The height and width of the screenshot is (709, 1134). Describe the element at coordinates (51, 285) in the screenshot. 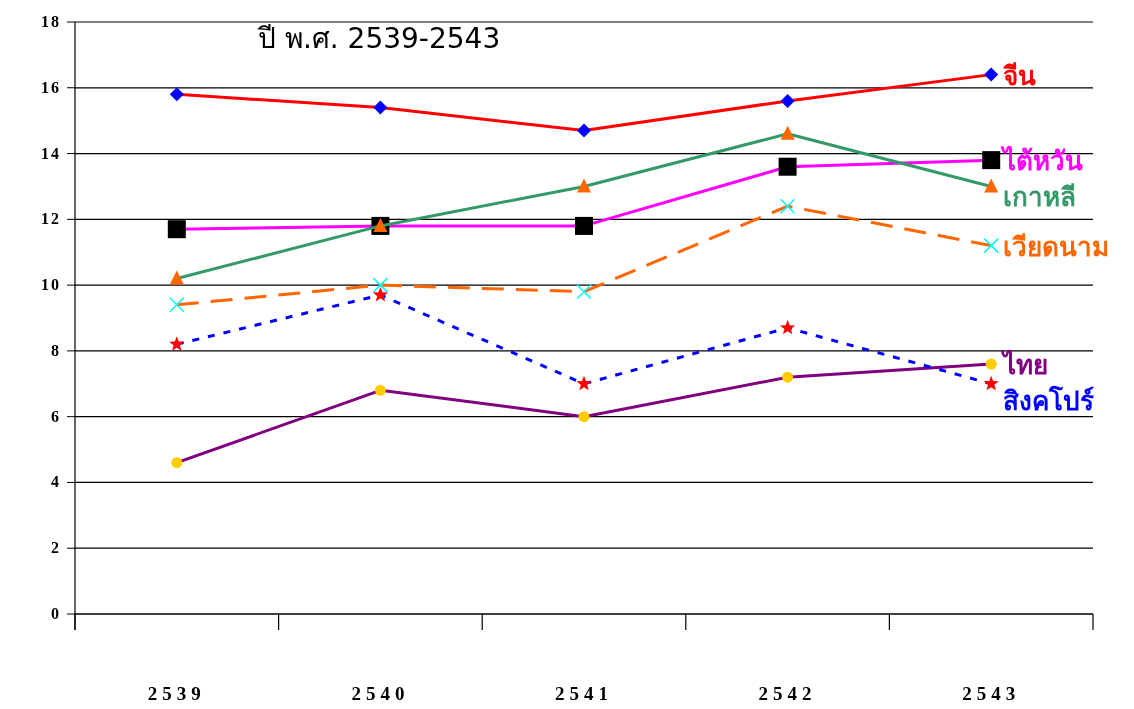

I see `y-tick-label: 10` at that location.